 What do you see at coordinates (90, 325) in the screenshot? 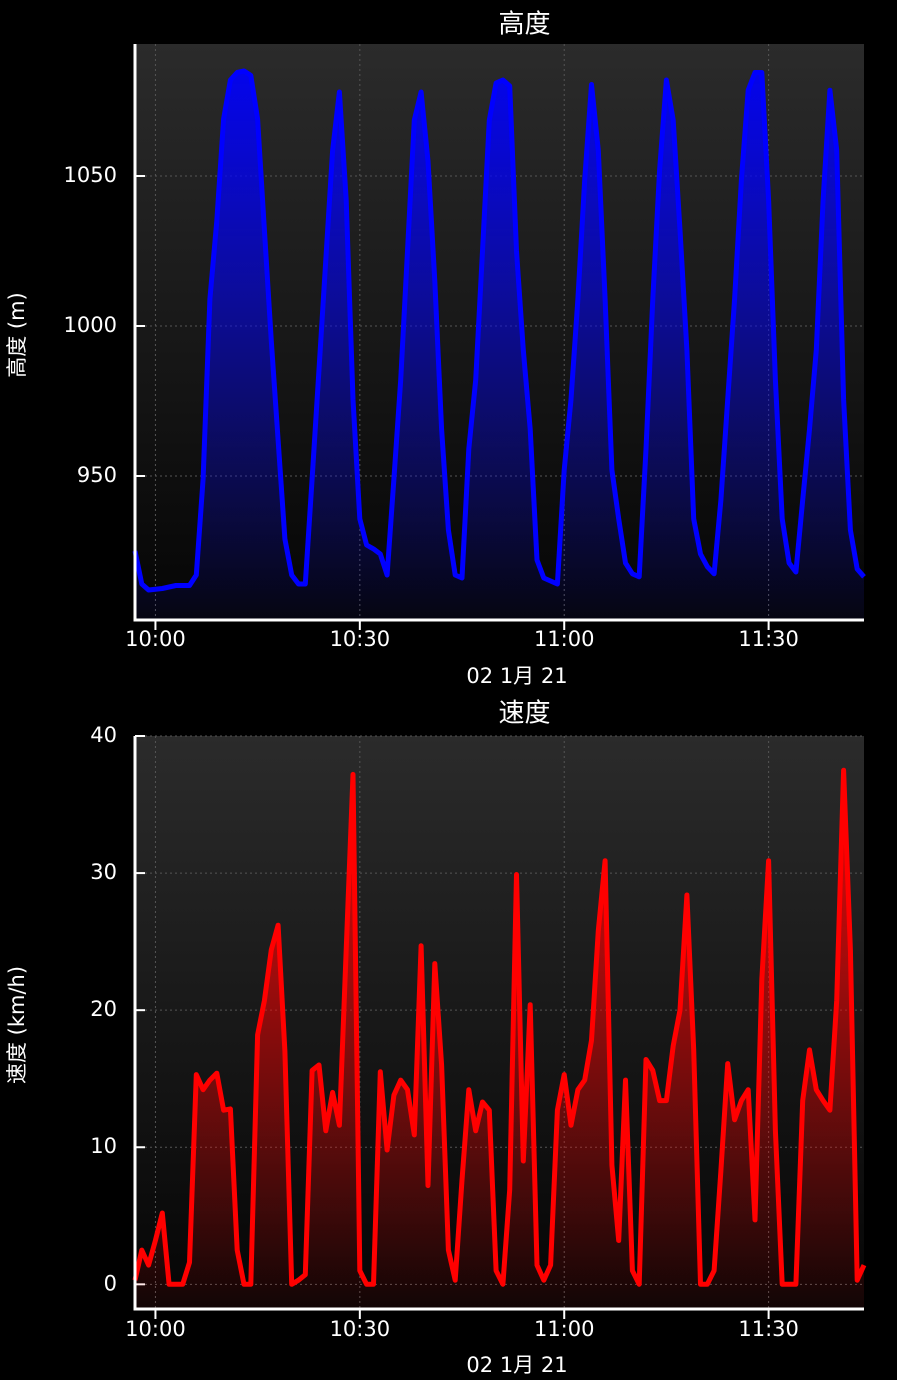
I see `y-tick-label: 1000` at bounding box center [90, 325].